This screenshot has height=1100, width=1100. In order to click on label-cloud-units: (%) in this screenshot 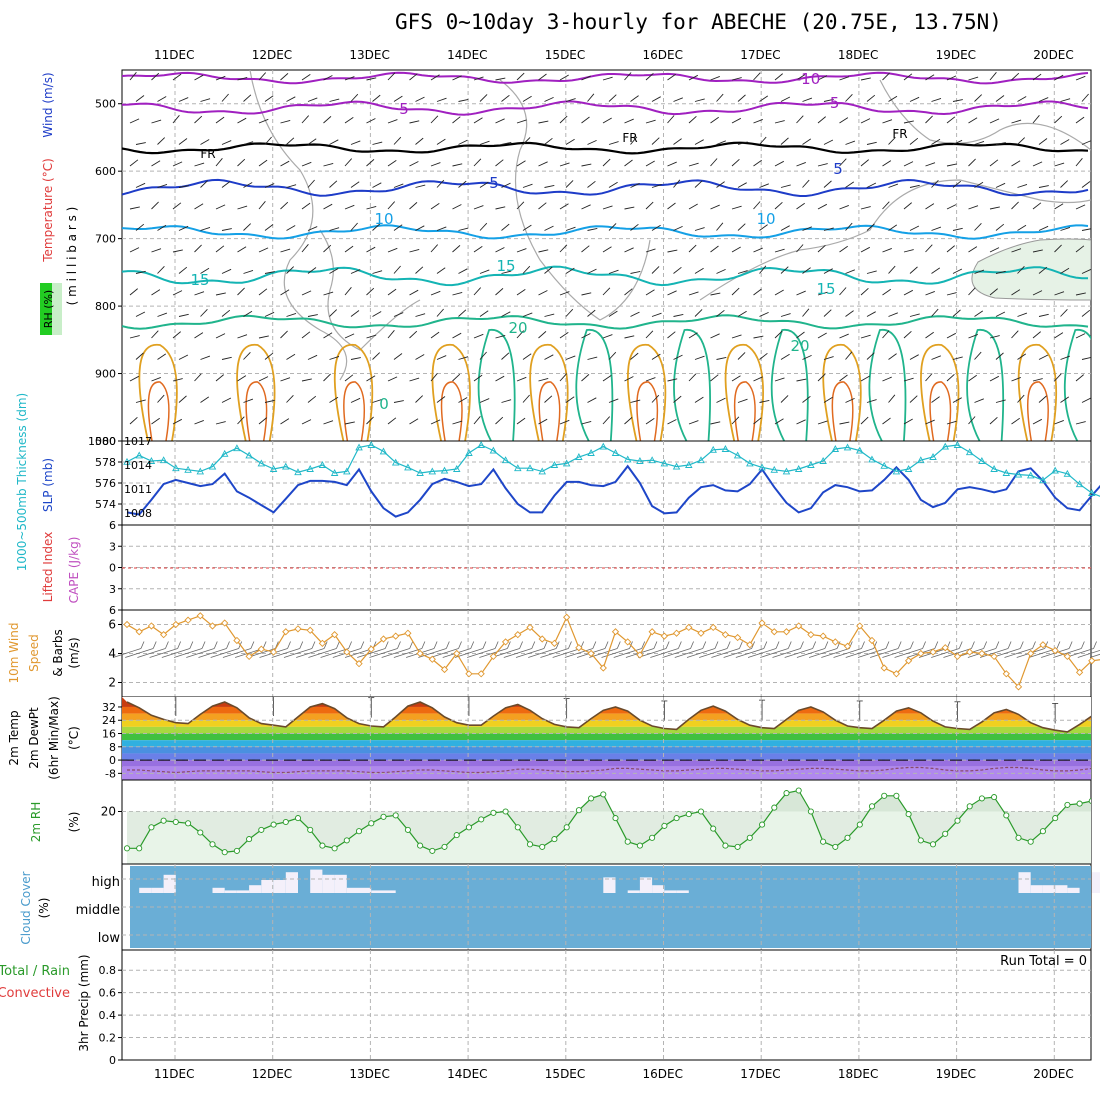, I will do `click(44, 908)`.